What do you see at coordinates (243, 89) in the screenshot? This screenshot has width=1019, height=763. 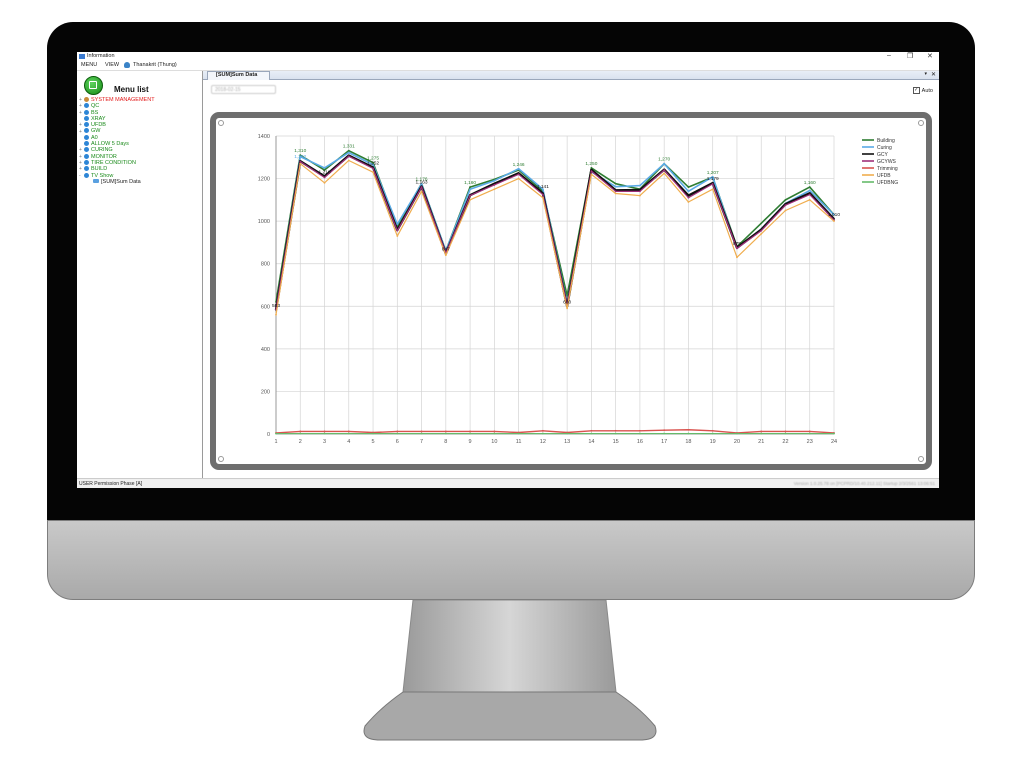 I see `date-select: 2018-02-15` at bounding box center [243, 89].